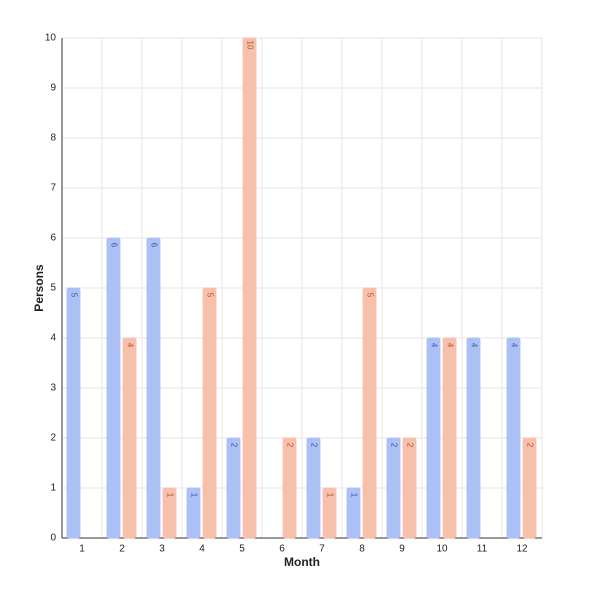  What do you see at coordinates (282, 549) in the screenshot?
I see `x-tick-label: 6` at bounding box center [282, 549].